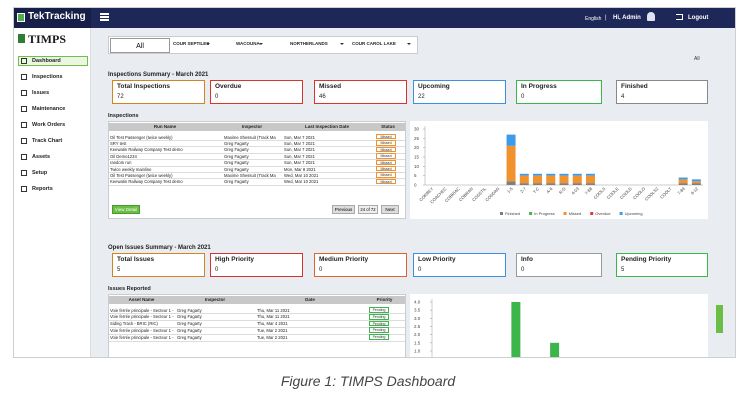  What do you see at coordinates (57, 16) in the screenshot?
I see `brand: TekTracking` at bounding box center [57, 16].